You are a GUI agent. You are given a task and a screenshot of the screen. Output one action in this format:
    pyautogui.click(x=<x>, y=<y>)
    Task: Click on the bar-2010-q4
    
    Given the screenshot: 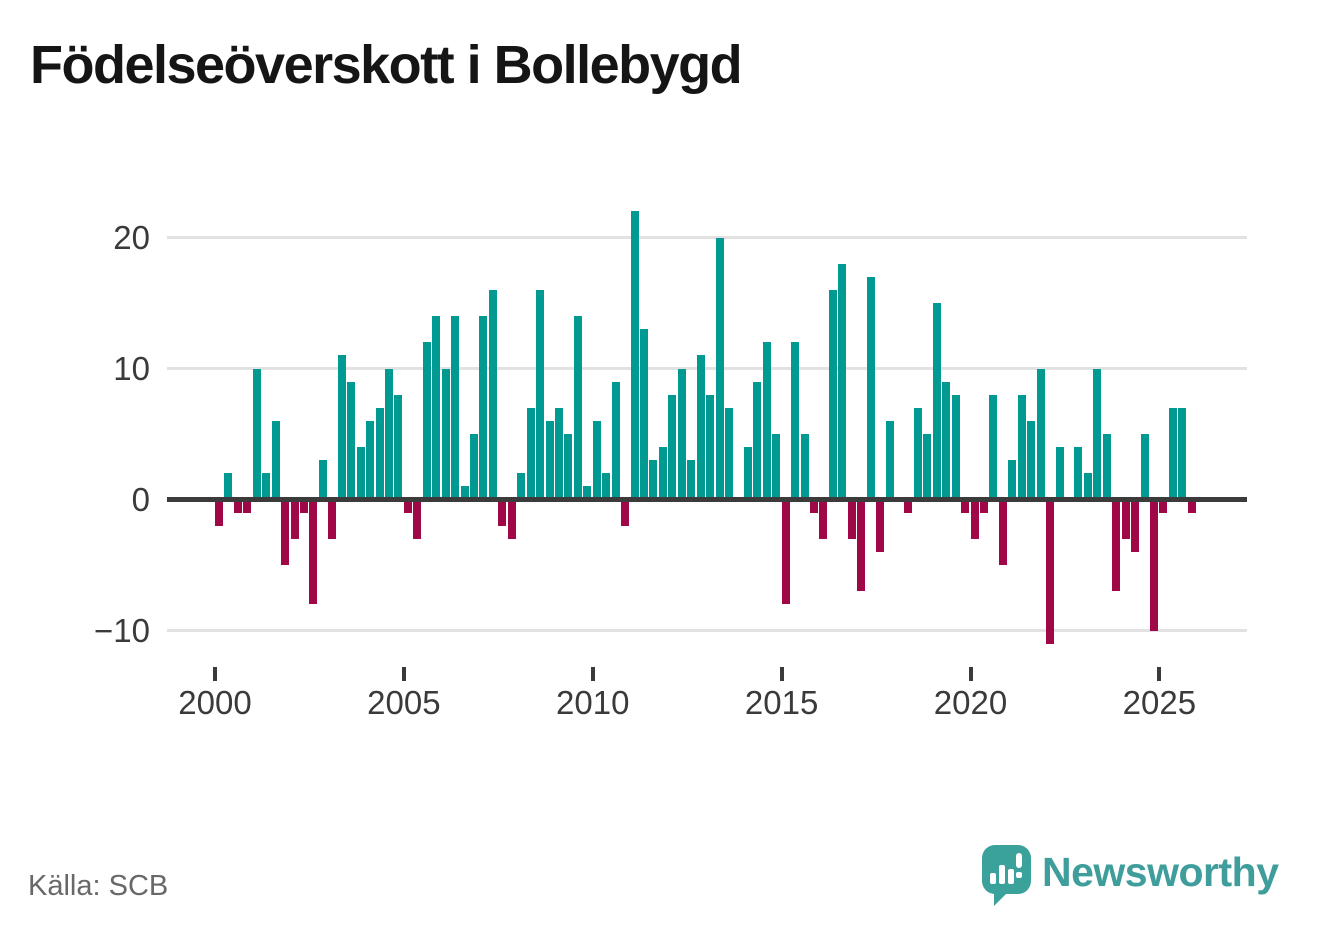 What is the action you would take?
    pyautogui.click(x=625, y=512)
    